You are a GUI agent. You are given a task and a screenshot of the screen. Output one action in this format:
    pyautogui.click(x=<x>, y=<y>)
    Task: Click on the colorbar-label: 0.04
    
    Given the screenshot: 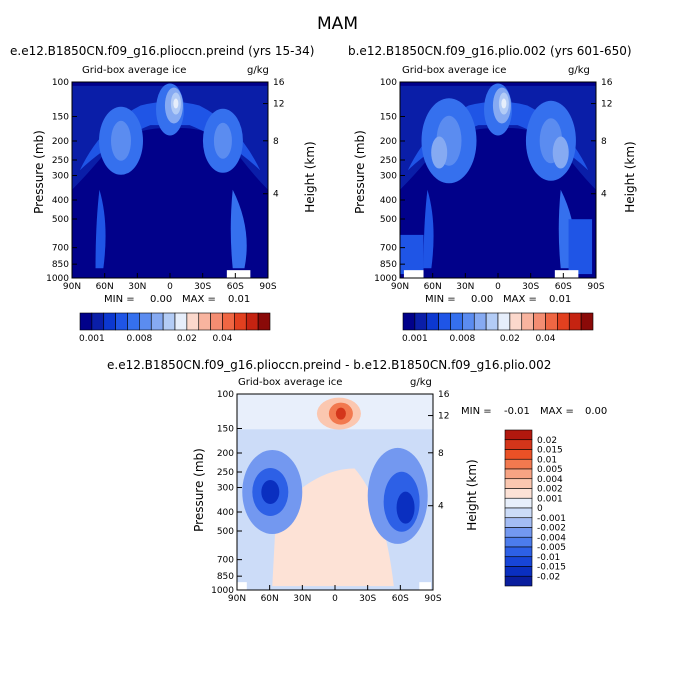 What is the action you would take?
    pyautogui.click(x=545, y=339)
    